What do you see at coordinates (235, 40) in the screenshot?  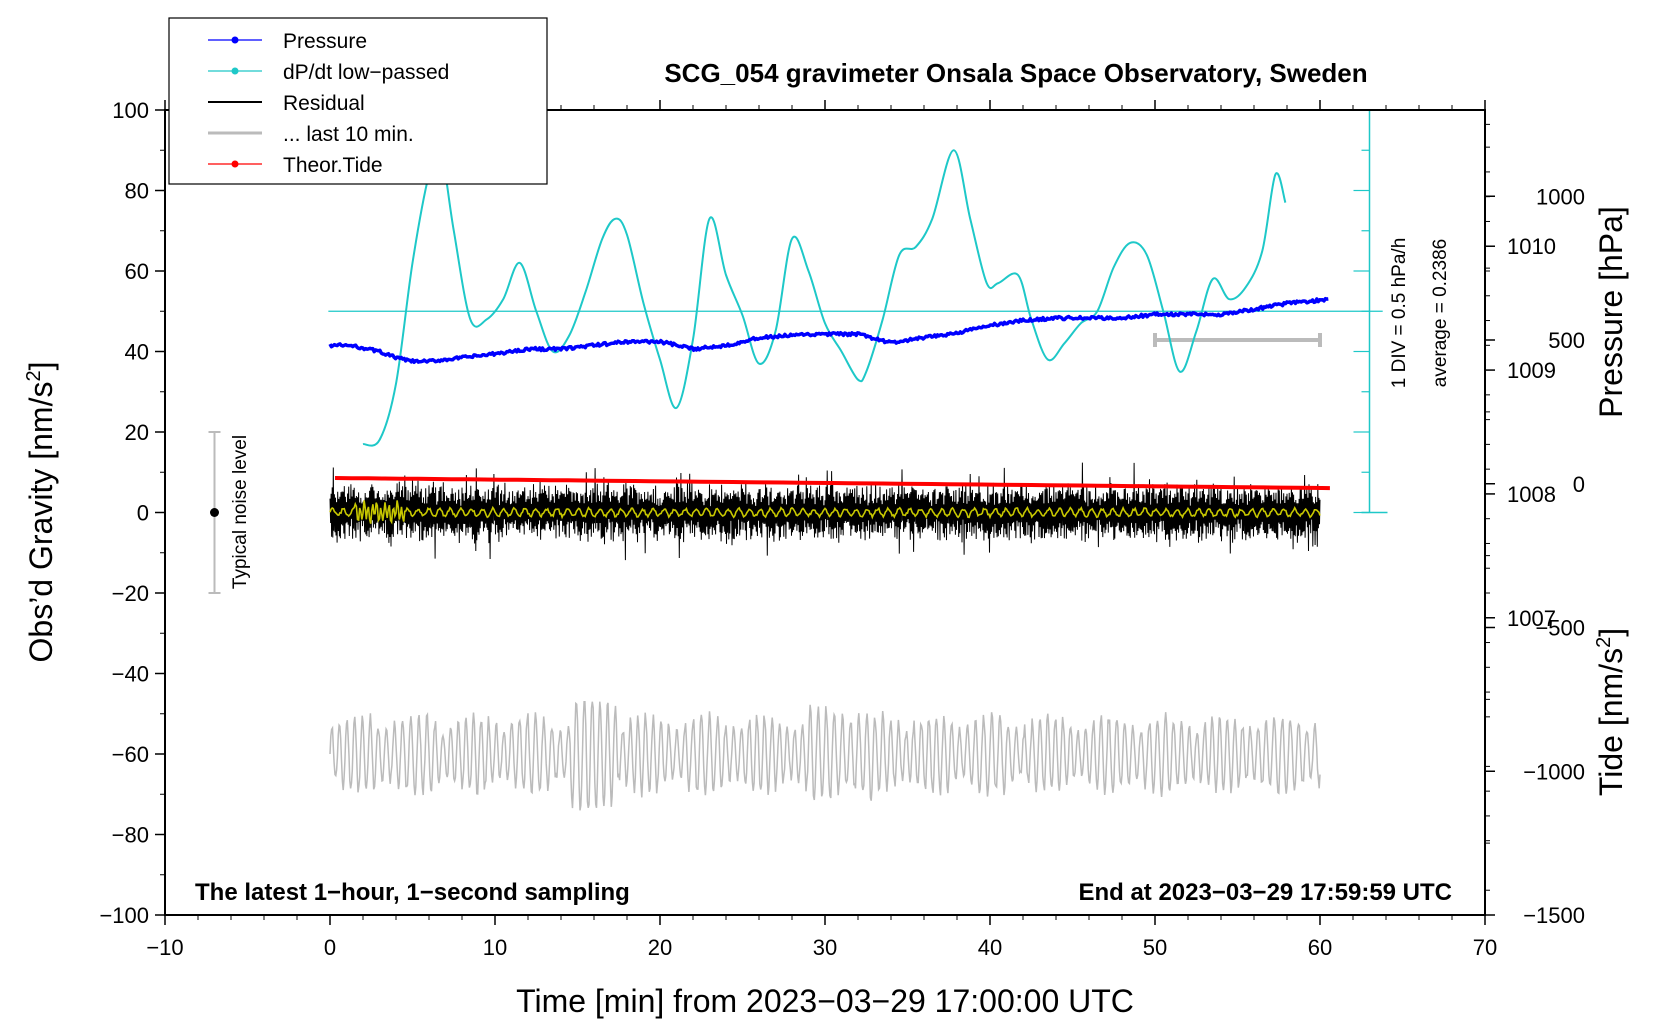 I see `legend-marker-pressure` at bounding box center [235, 40].